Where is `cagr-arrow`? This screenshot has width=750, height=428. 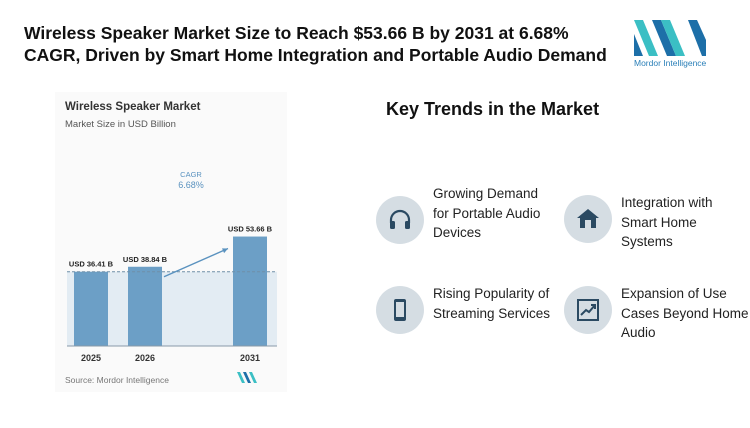
cagr-arrow is located at coordinates (196, 262).